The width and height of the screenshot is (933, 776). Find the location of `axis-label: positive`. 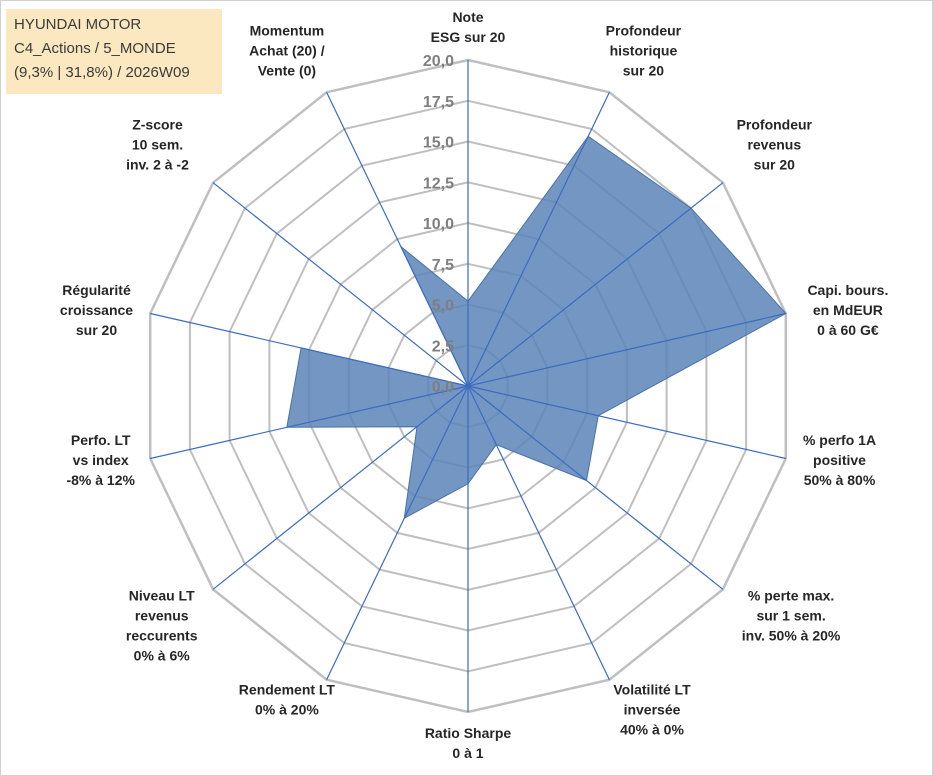

axis-label: positive is located at coordinates (839, 460).